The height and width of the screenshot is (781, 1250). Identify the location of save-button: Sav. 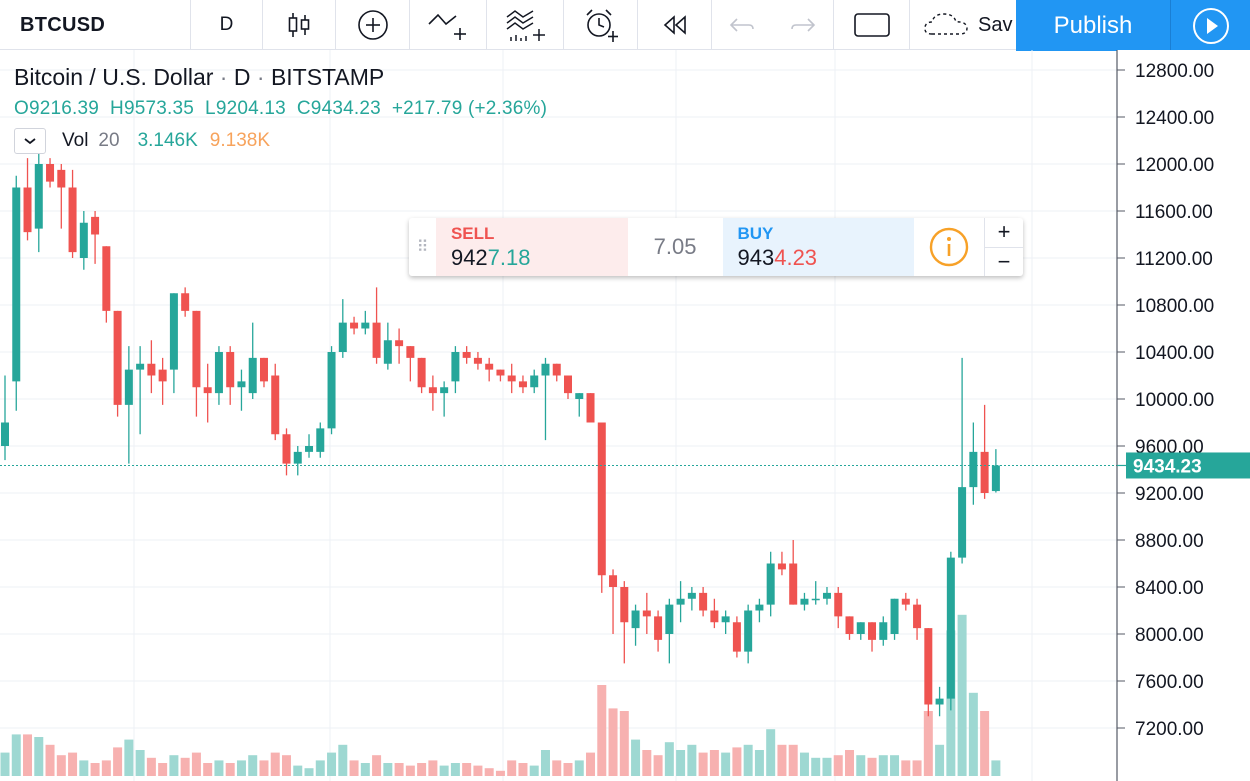
(963, 25).